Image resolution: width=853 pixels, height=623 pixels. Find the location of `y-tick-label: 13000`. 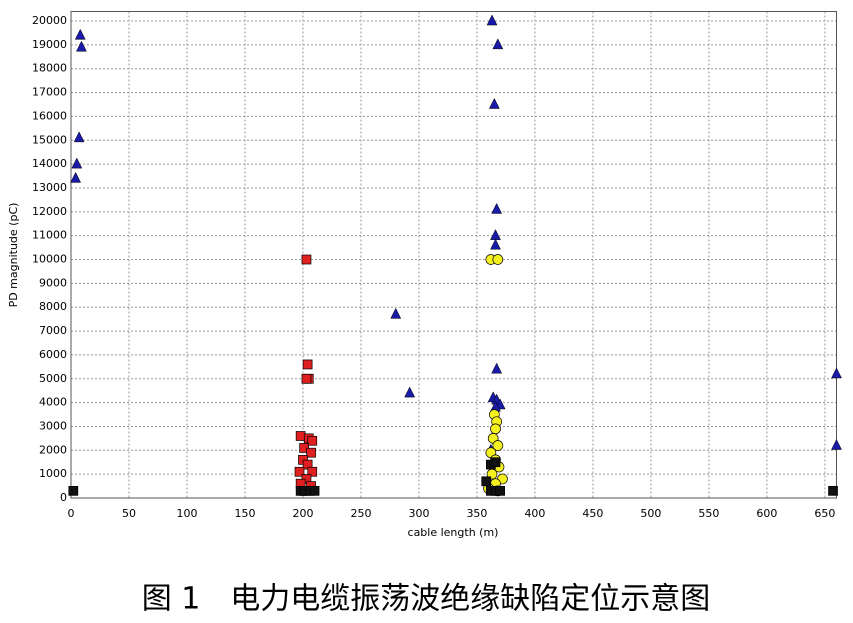

y-tick-label: 13000 is located at coordinates (49, 187).